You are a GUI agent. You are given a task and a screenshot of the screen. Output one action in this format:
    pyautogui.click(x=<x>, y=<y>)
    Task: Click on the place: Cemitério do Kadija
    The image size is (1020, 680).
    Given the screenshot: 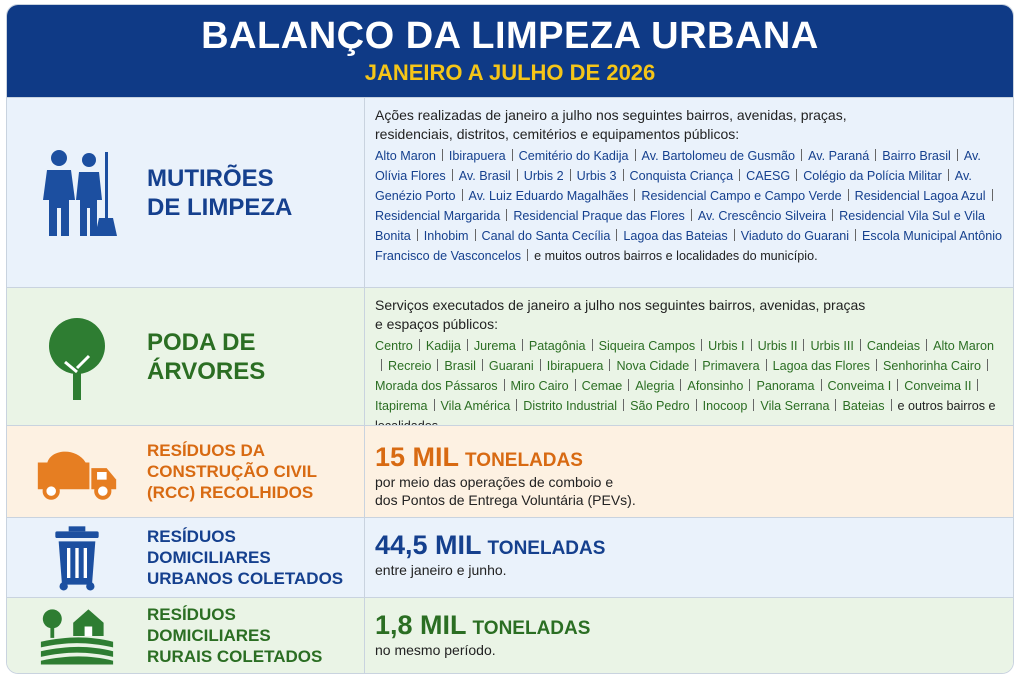 What is the action you would take?
    pyautogui.click(x=573, y=156)
    